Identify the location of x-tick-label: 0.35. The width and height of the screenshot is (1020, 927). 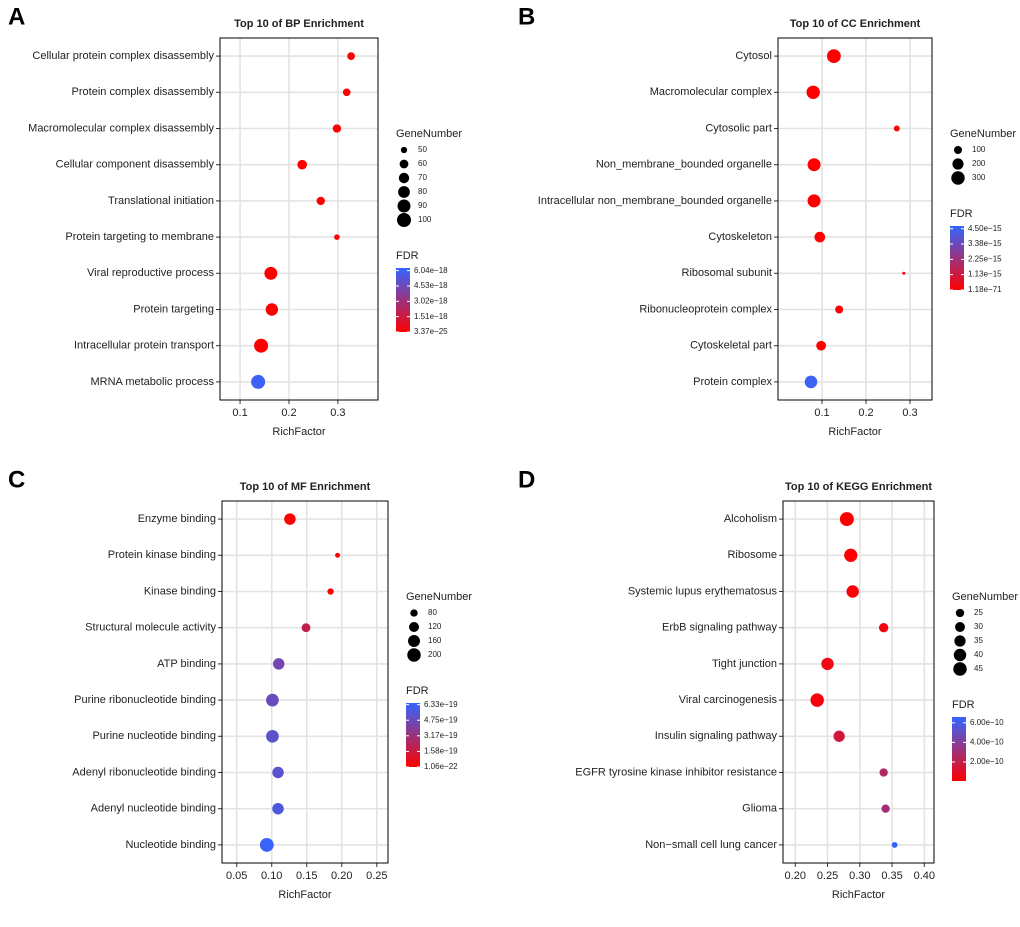
(891, 876).